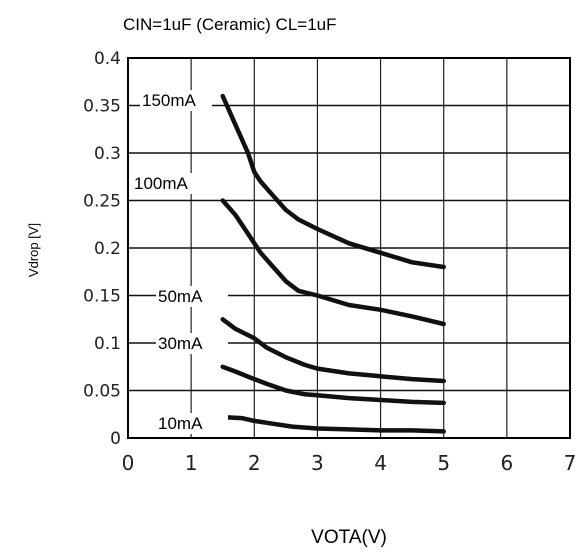  Describe the element at coordinates (570, 463) in the screenshot. I see `x-tick-label: 7` at that location.